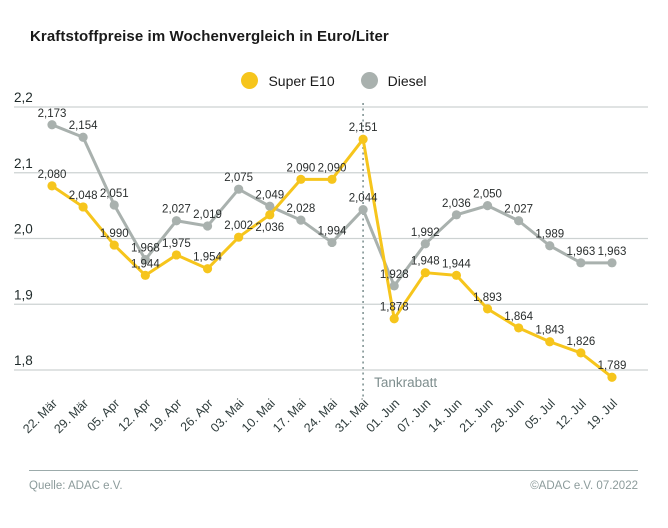  I want to click on chart-legend: Super E10 Diesel, so click(334, 80).